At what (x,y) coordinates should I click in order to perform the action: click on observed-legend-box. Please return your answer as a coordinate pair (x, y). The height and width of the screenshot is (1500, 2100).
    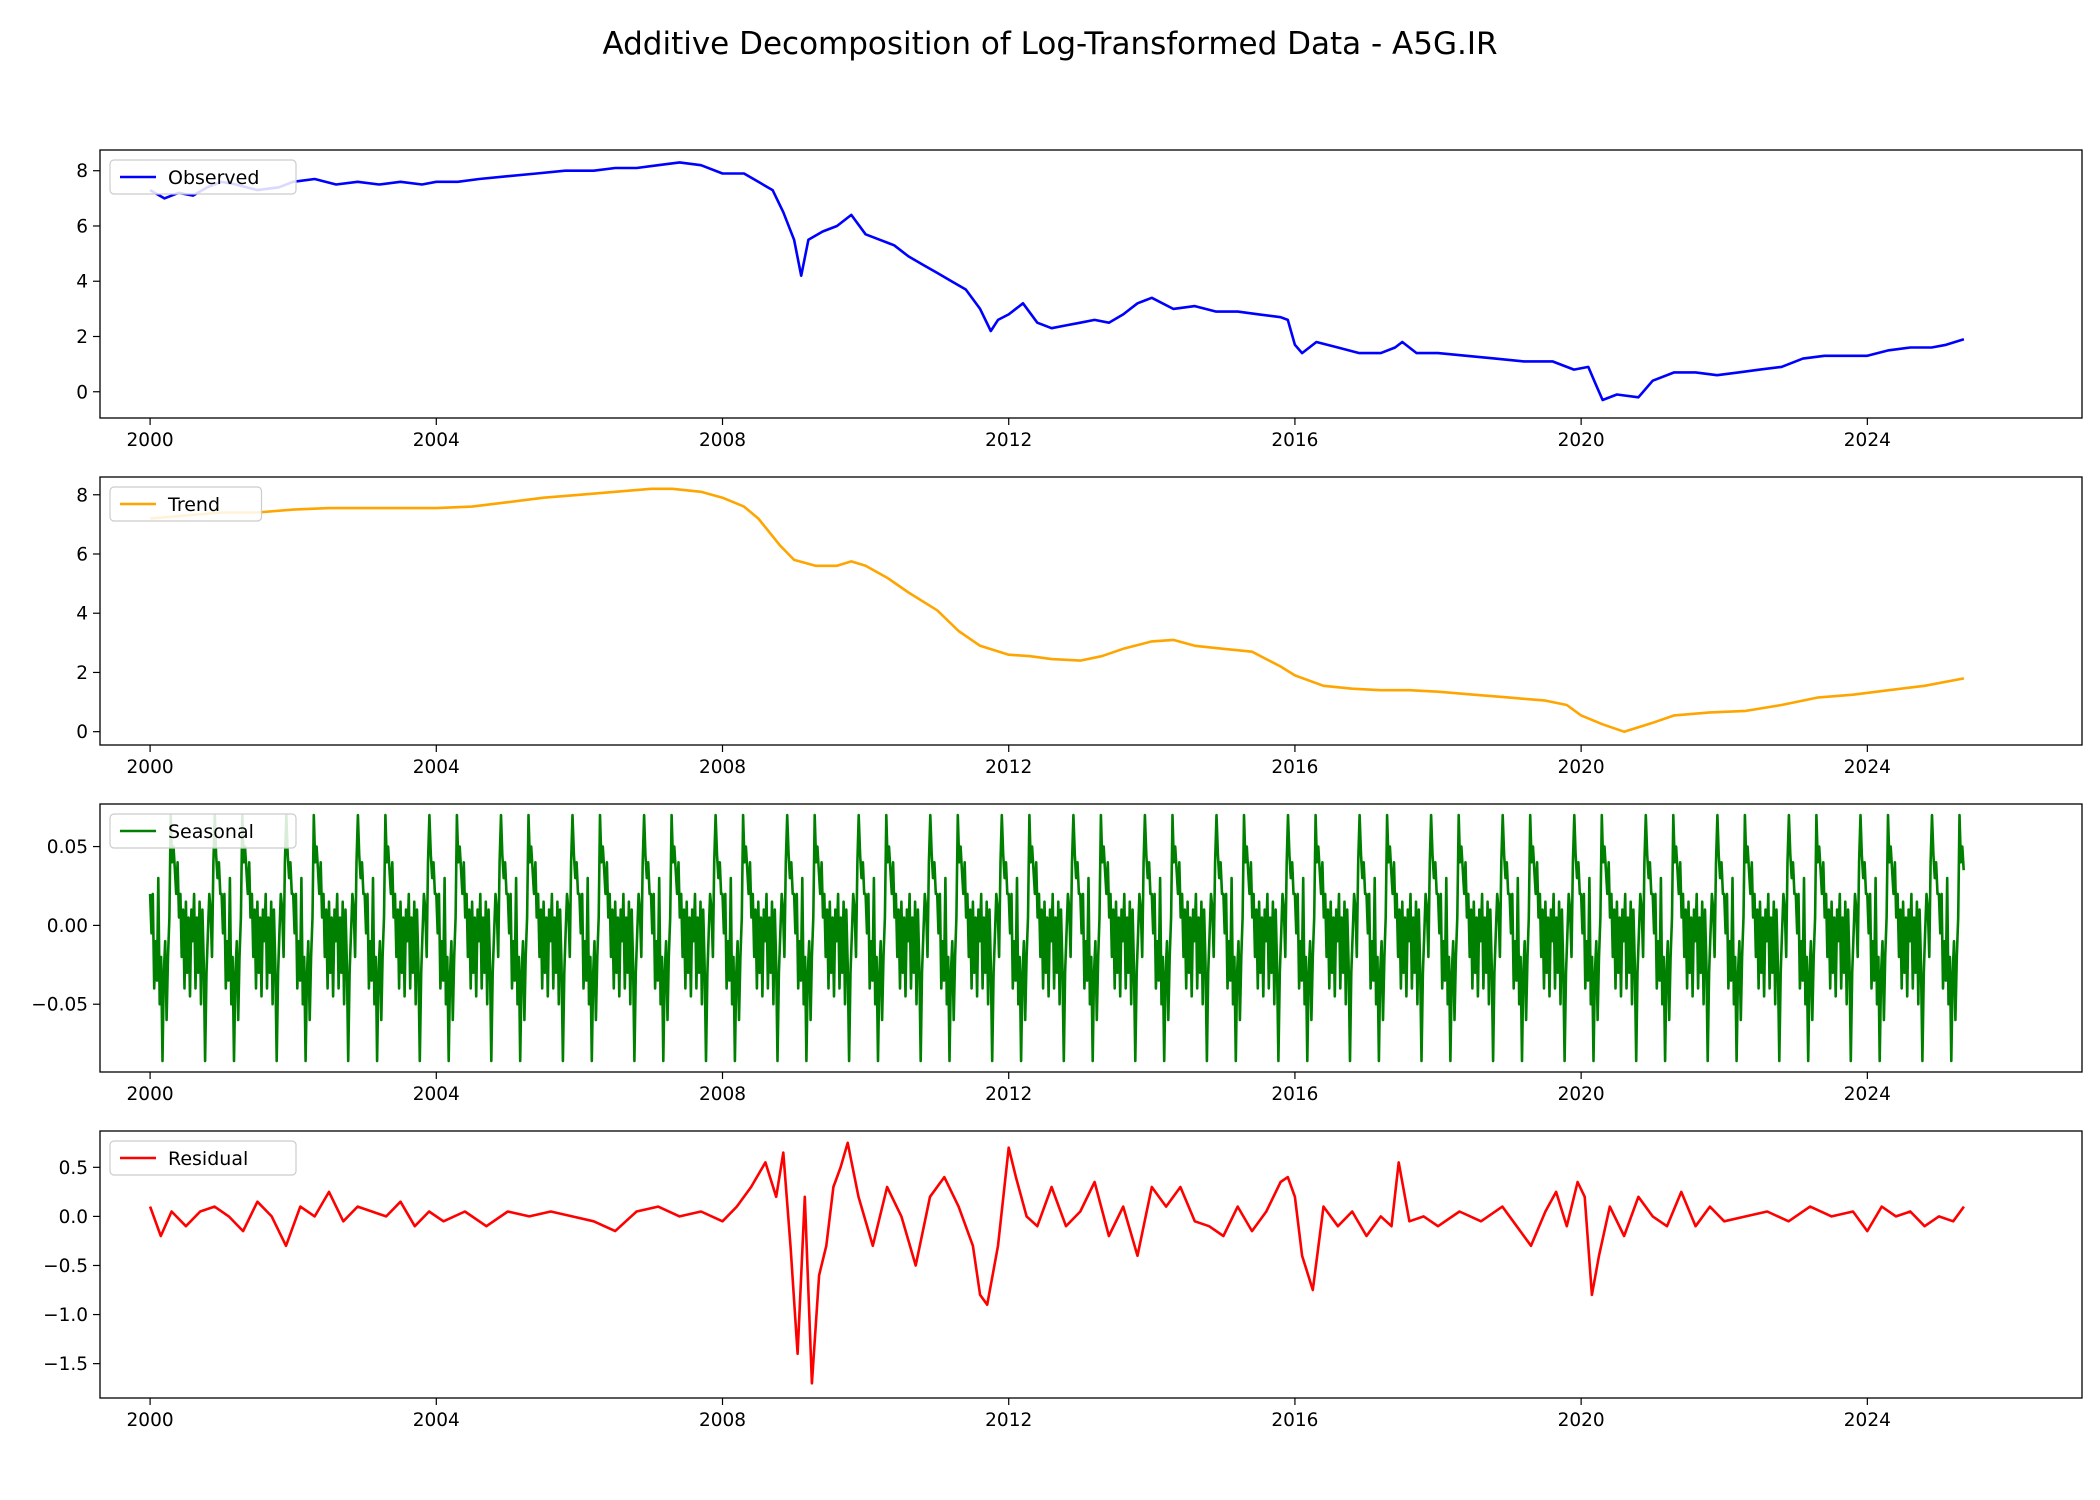
    Looking at the image, I should click on (203, 177).